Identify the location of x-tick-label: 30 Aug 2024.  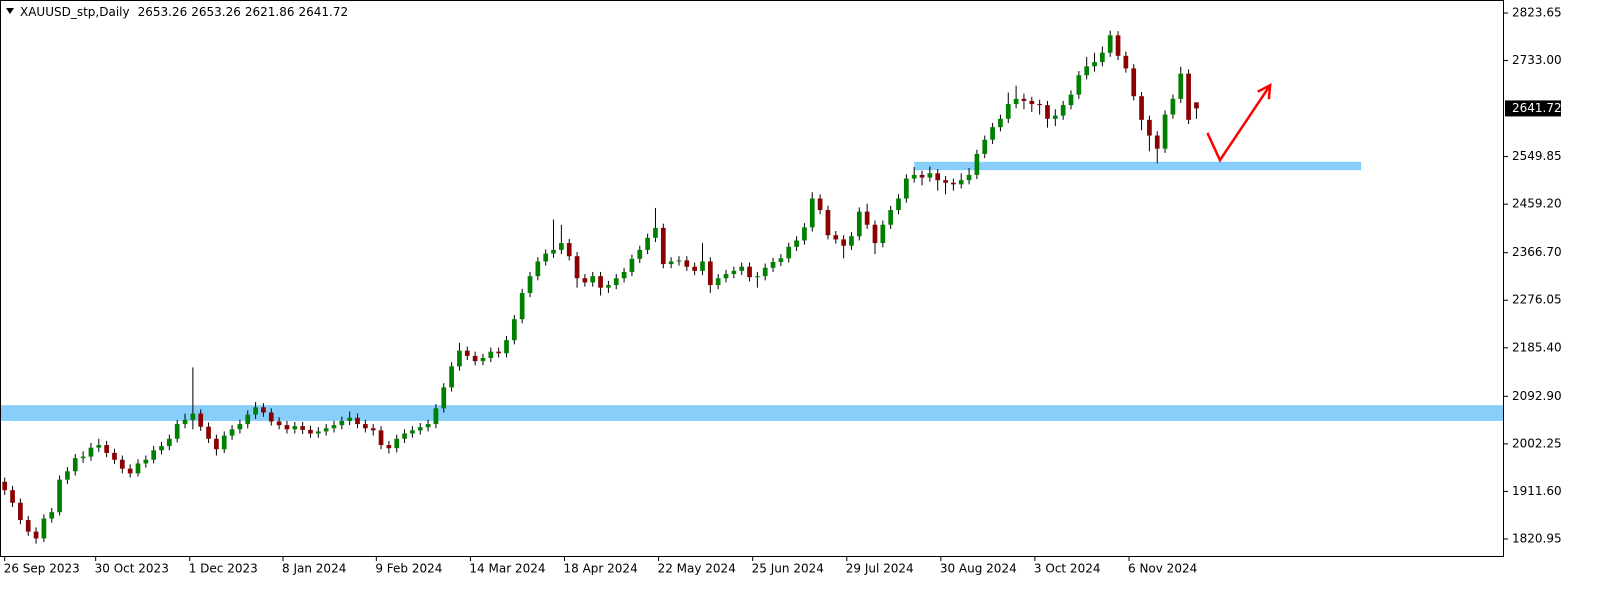
(978, 569).